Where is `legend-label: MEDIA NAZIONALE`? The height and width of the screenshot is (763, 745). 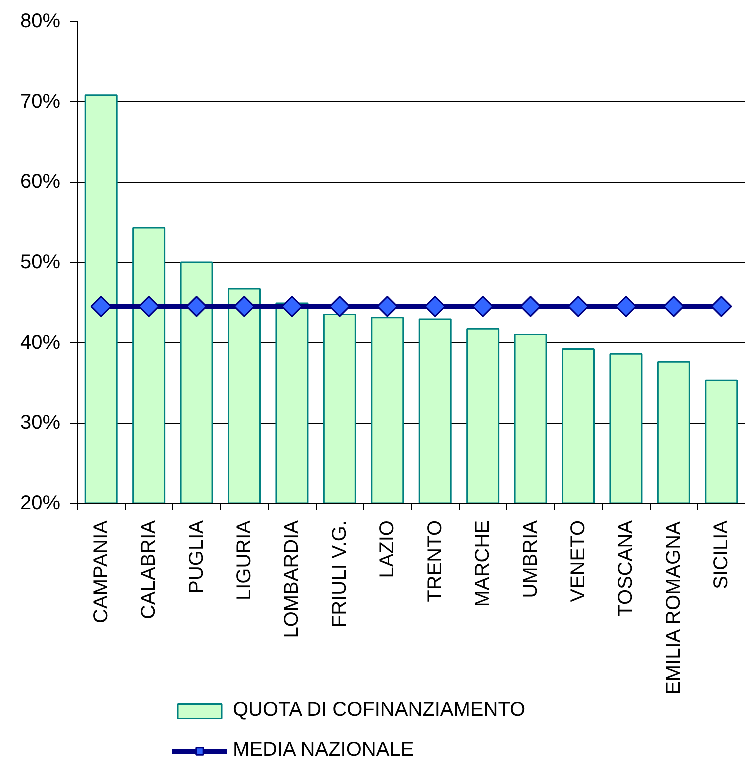 legend-label: MEDIA NAZIONALE is located at coordinates (323, 750).